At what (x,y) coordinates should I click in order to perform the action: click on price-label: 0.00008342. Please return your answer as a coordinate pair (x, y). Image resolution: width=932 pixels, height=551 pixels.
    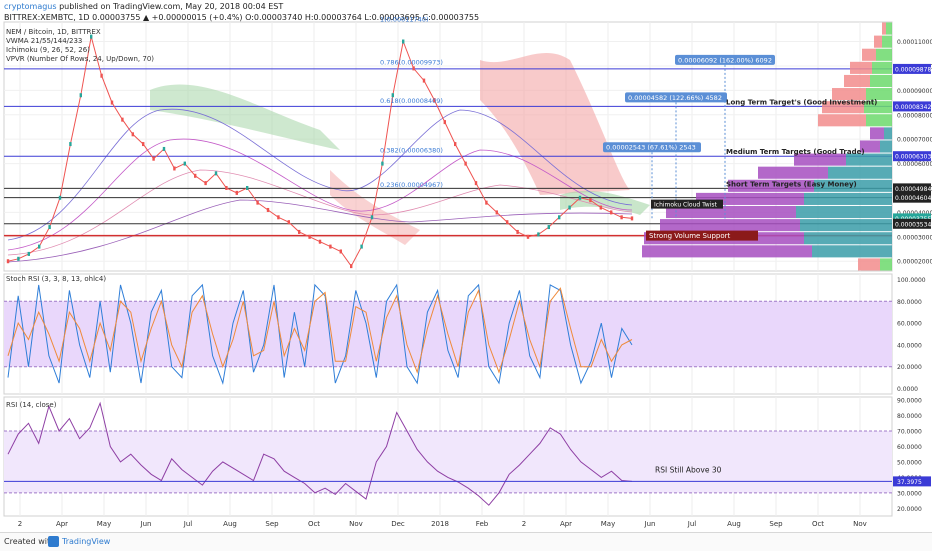
    Looking at the image, I should click on (913, 107).